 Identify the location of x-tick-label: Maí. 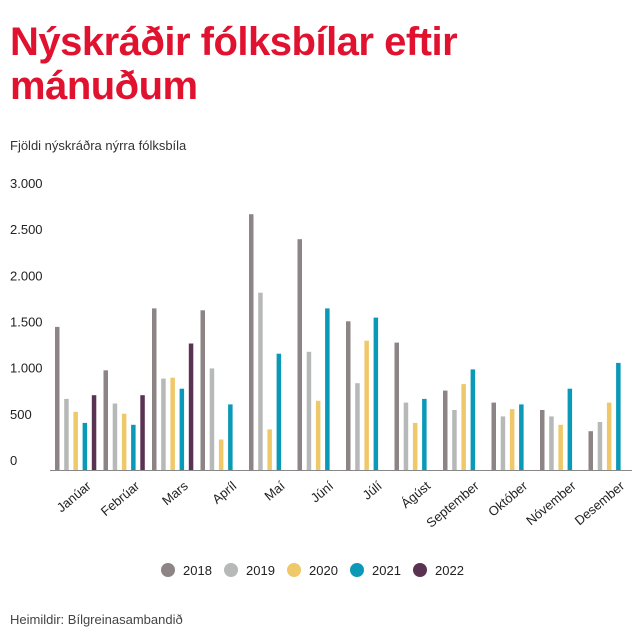
(274, 491).